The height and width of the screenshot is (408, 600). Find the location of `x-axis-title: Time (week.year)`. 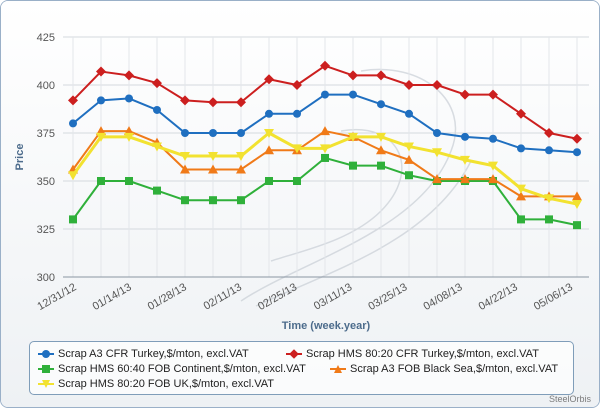

x-axis-title: Time (week.year) is located at coordinates (326, 326).